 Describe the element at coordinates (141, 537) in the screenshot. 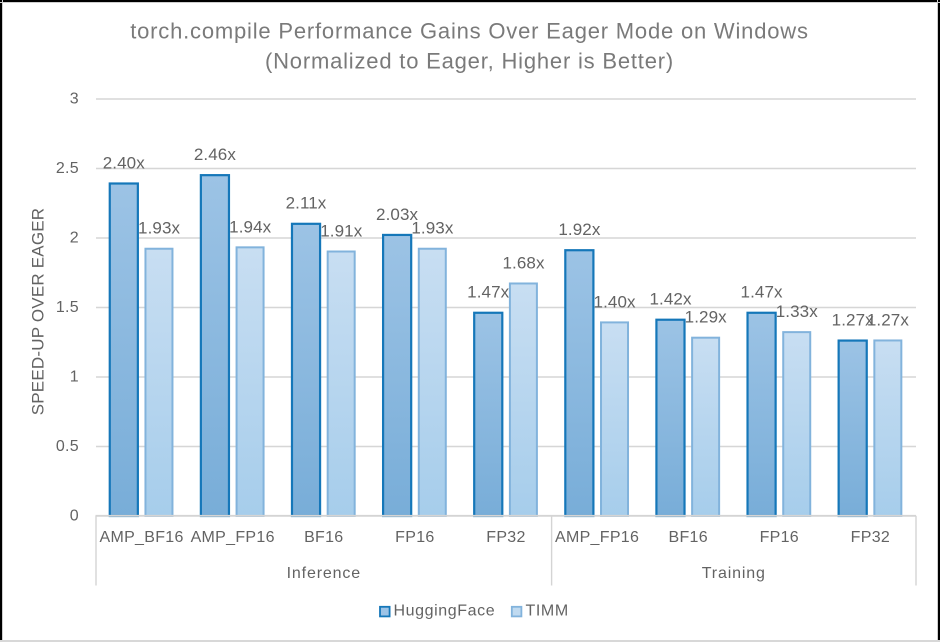

I see `svg-text: AMP_BF16` at that location.